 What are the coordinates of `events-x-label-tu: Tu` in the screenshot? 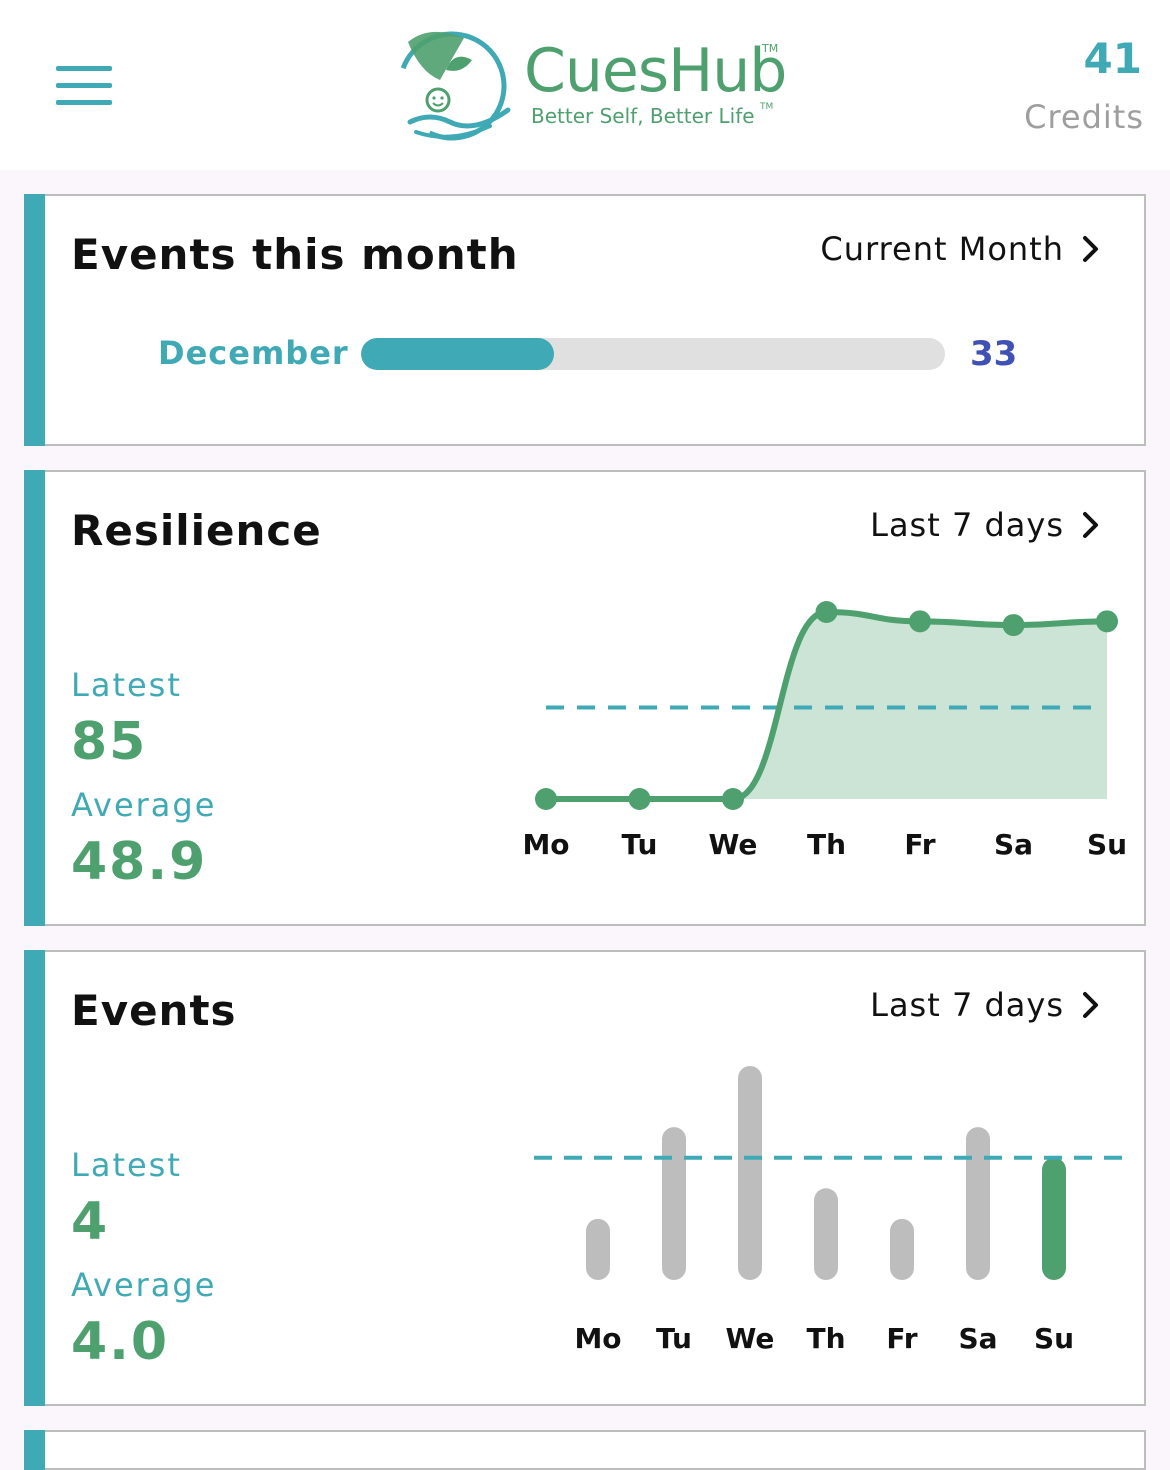 It's located at (674, 1338).